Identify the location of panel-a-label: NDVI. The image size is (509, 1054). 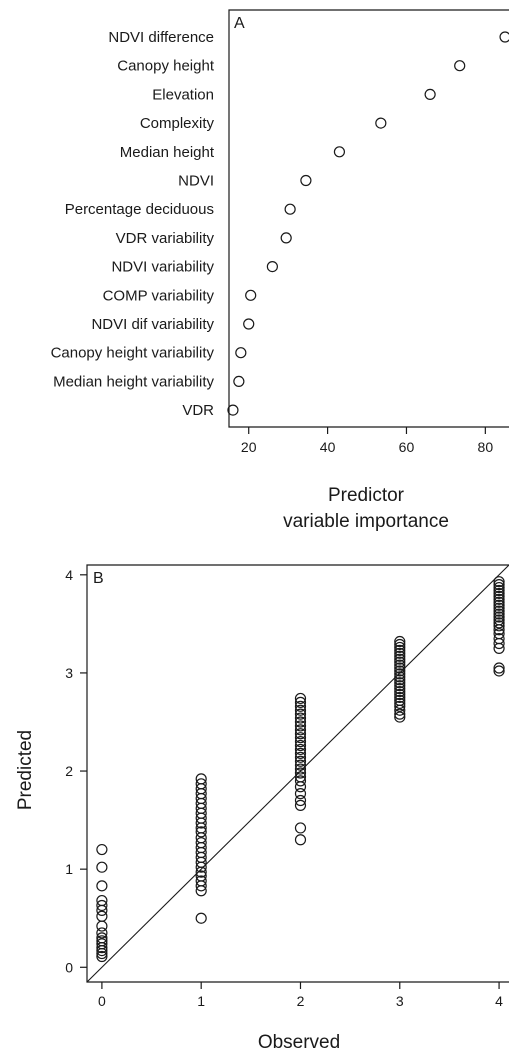
(196, 181).